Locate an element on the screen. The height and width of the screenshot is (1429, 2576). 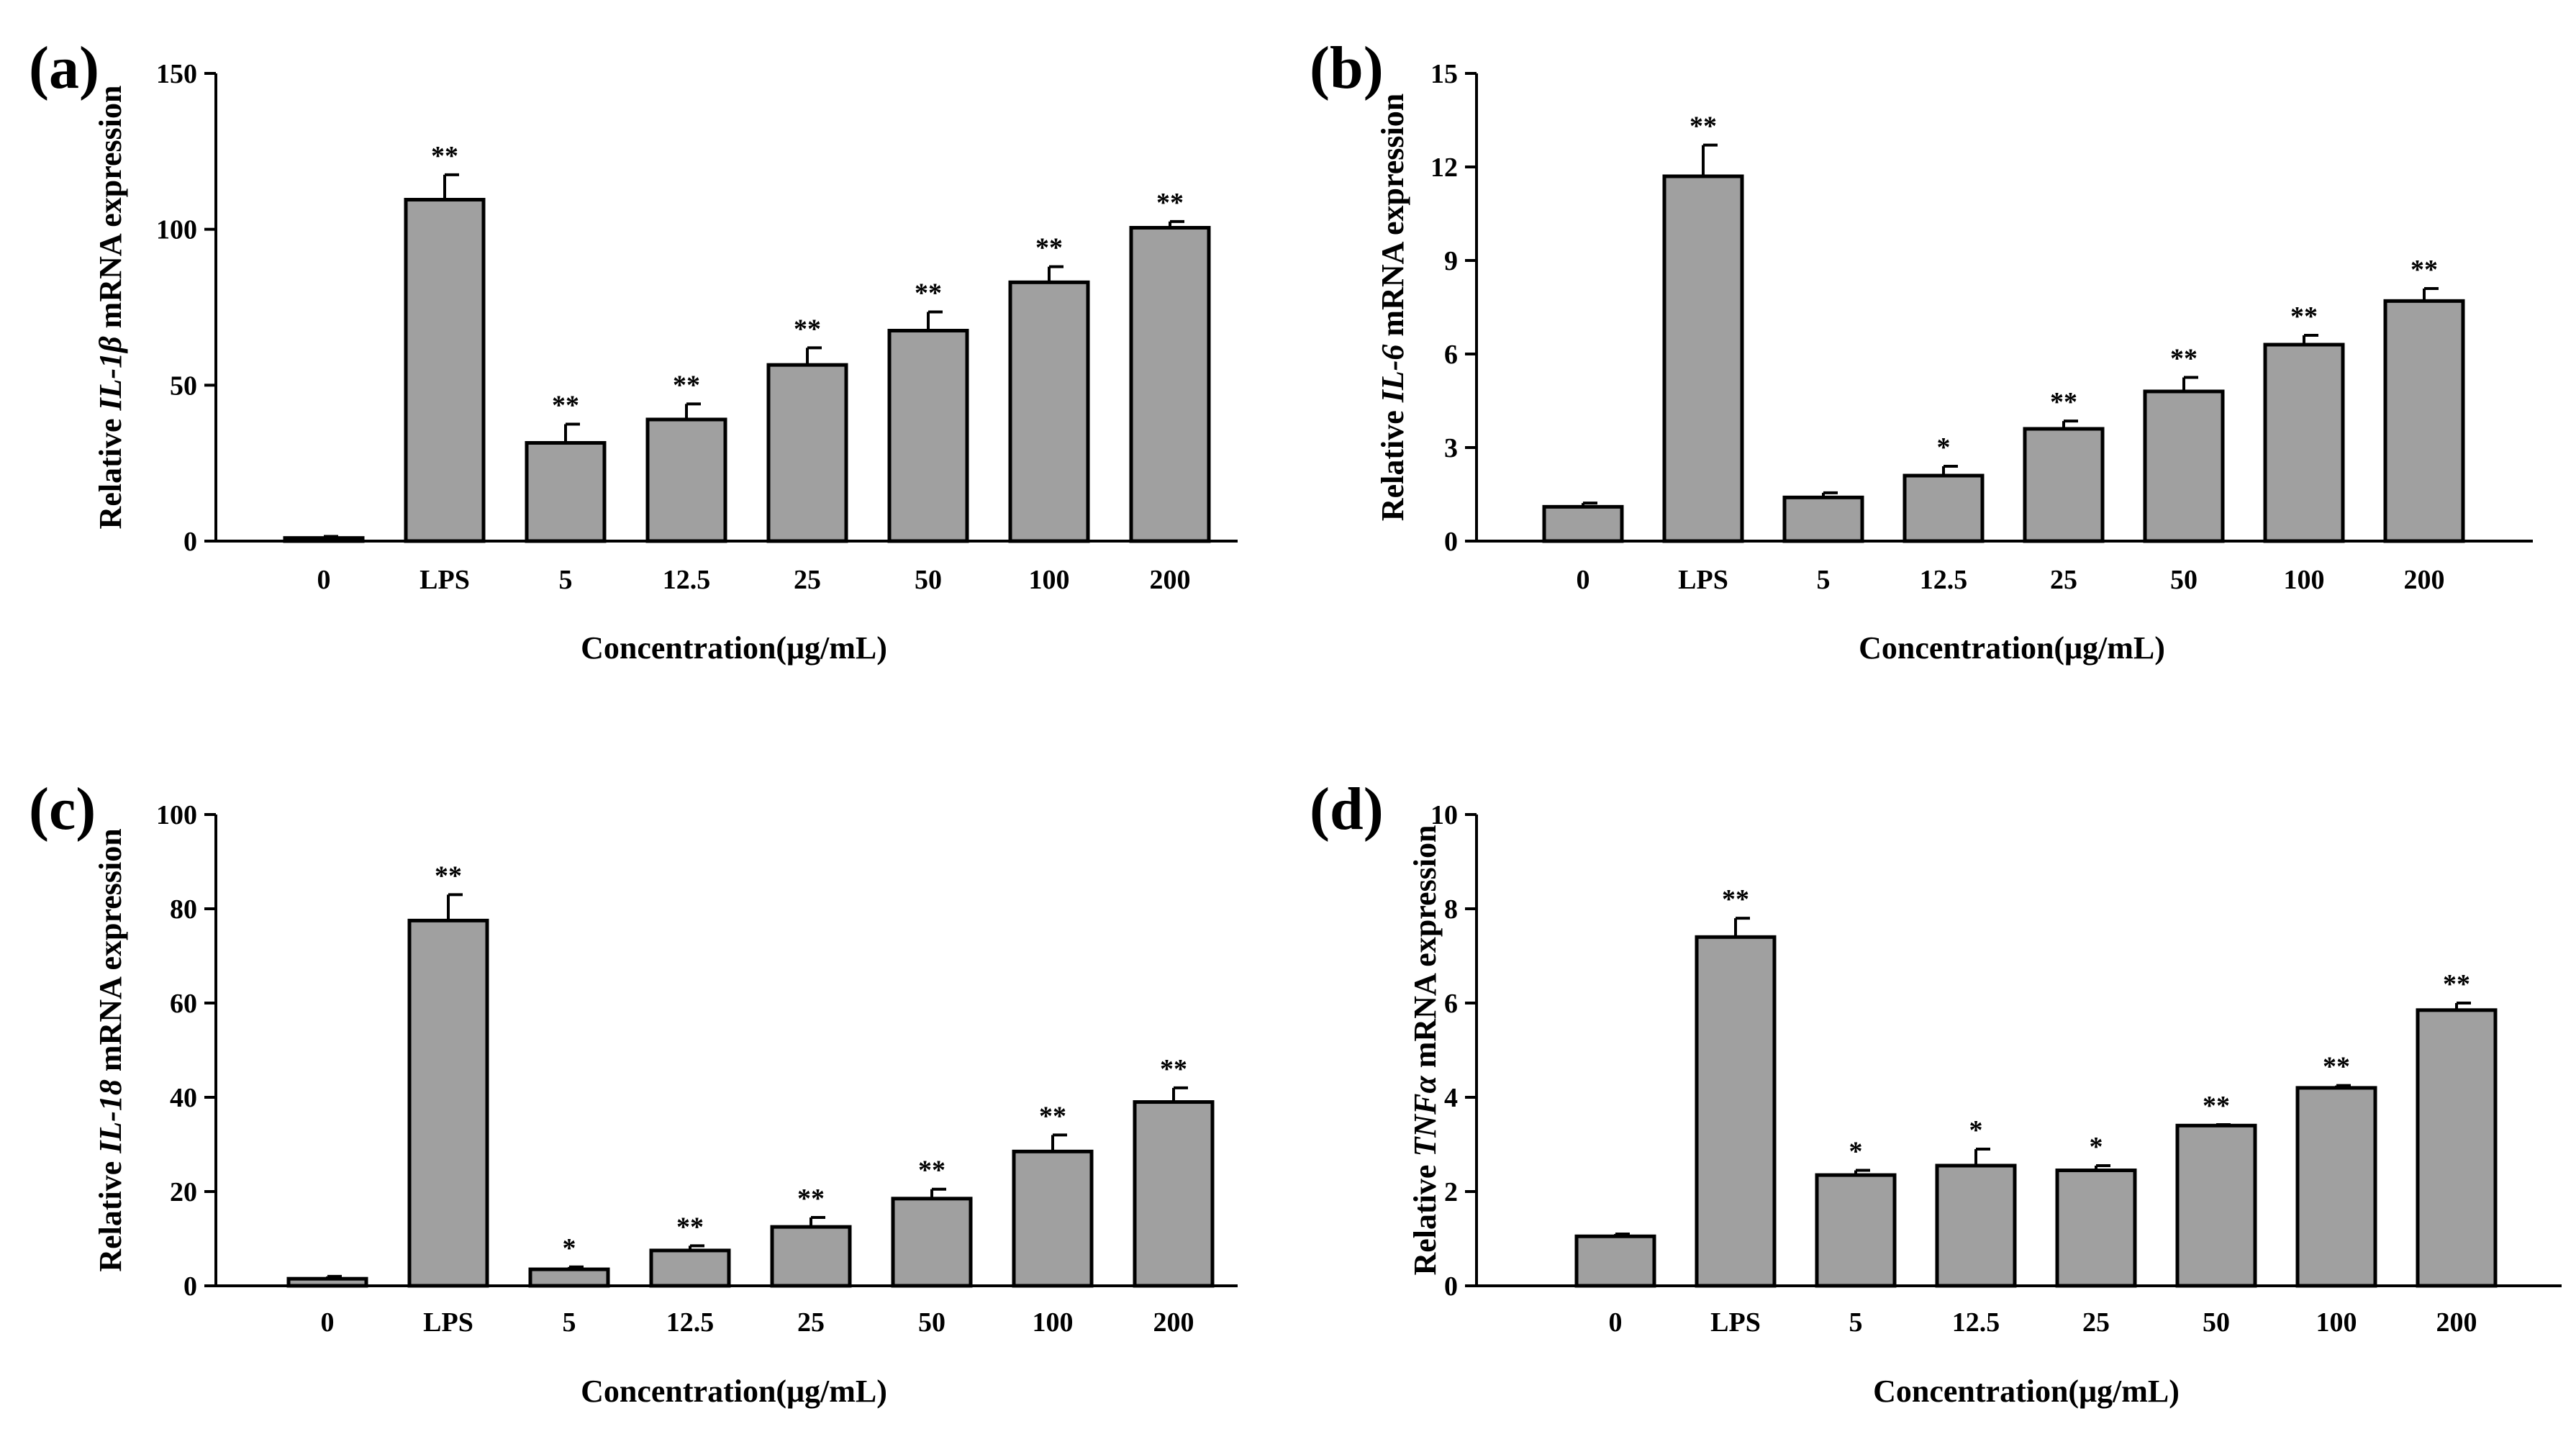
y-axis-title-gene: IL-1β is located at coordinates (111, 374).